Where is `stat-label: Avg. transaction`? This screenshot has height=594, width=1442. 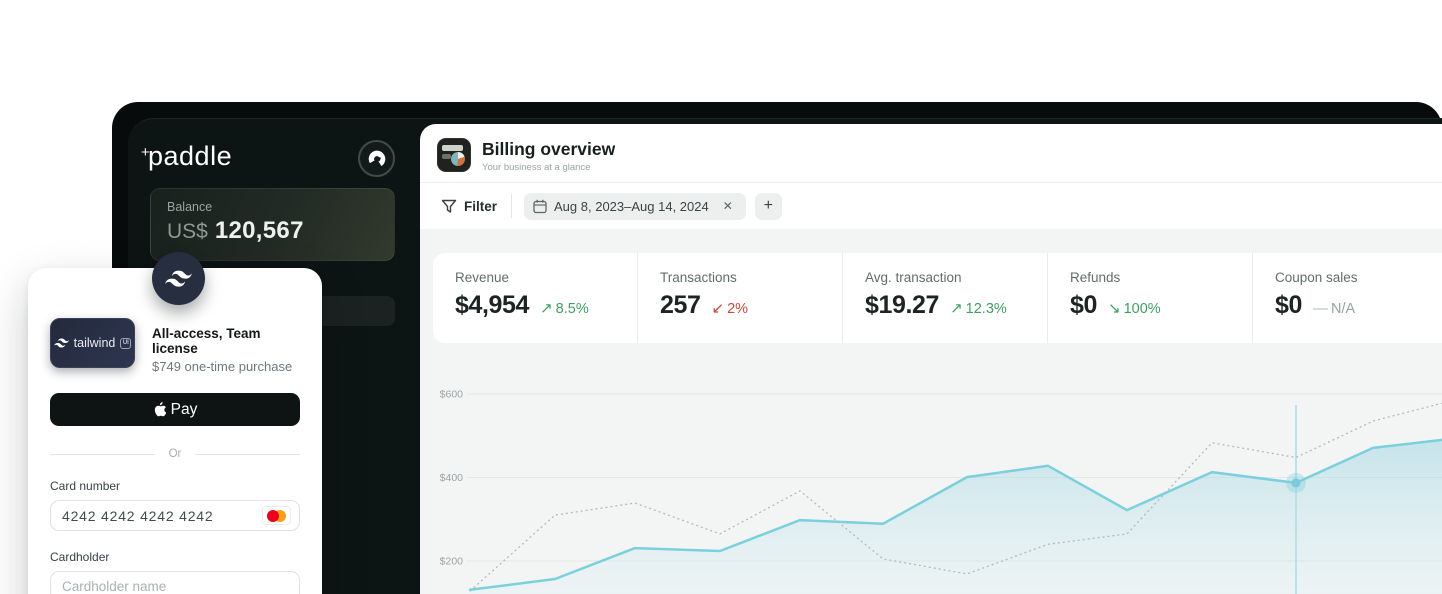
stat-label: Avg. transaction is located at coordinates (913, 277).